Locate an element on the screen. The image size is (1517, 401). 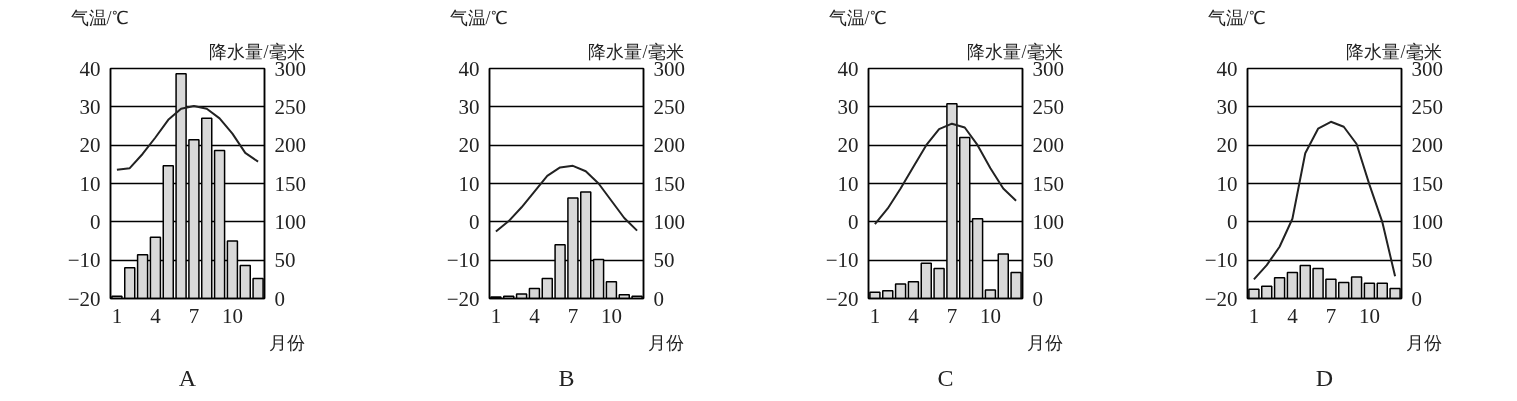
text: D is located at coordinates (1324, 377).